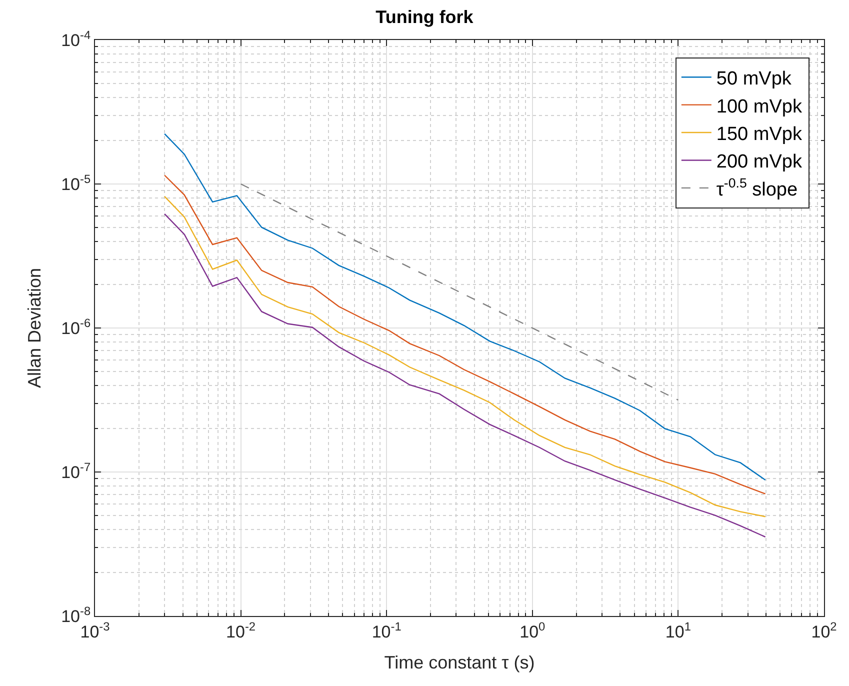 Image resolution: width=849 pixels, height=686 pixels. I want to click on x-axis-title: Time constant τ (s), so click(459, 662).